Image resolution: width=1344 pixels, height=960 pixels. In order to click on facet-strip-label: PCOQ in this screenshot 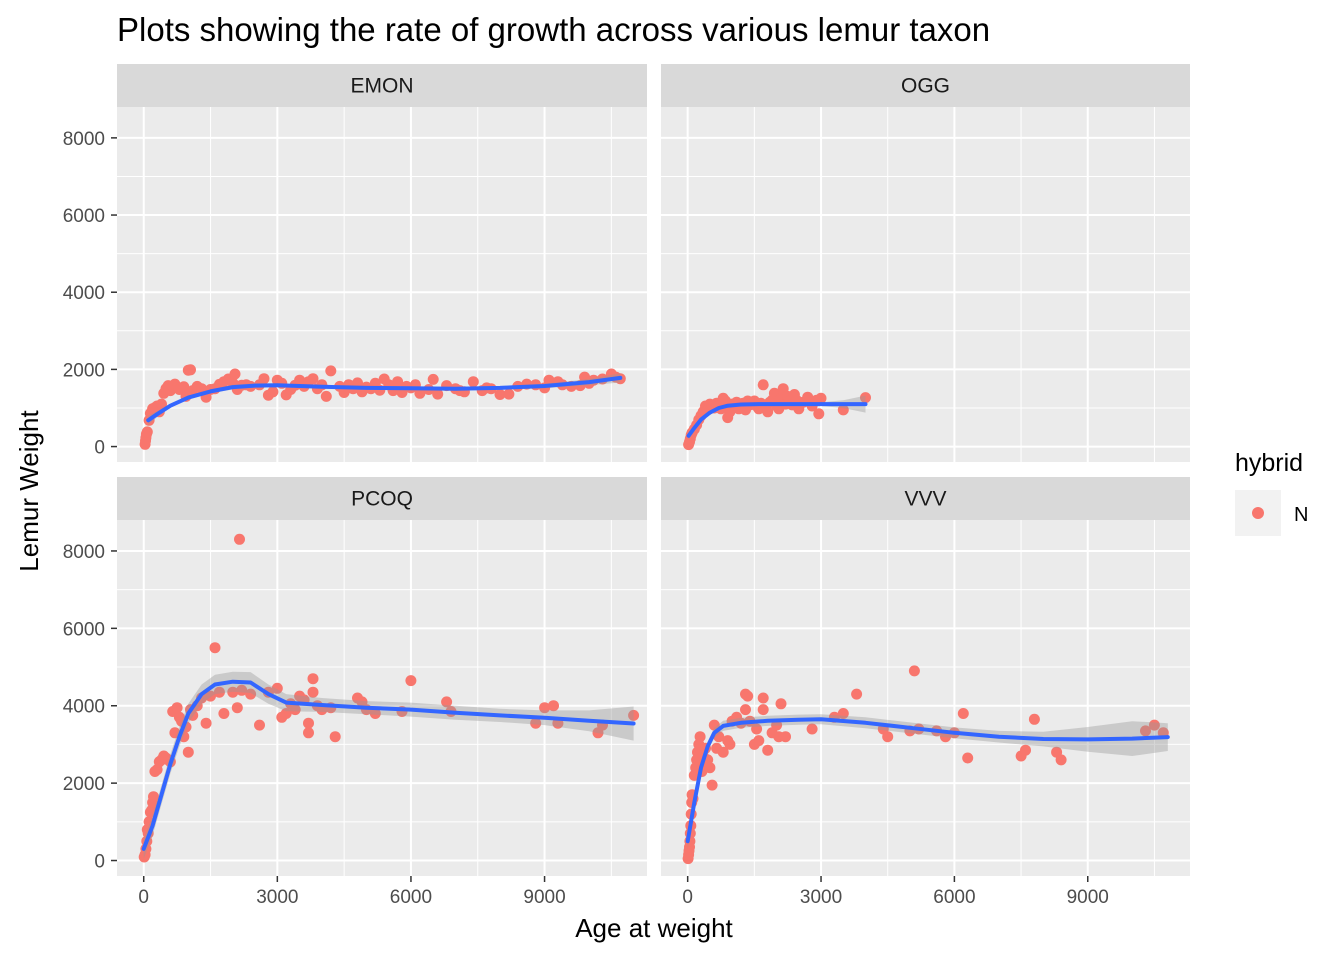, I will do `click(382, 499)`.